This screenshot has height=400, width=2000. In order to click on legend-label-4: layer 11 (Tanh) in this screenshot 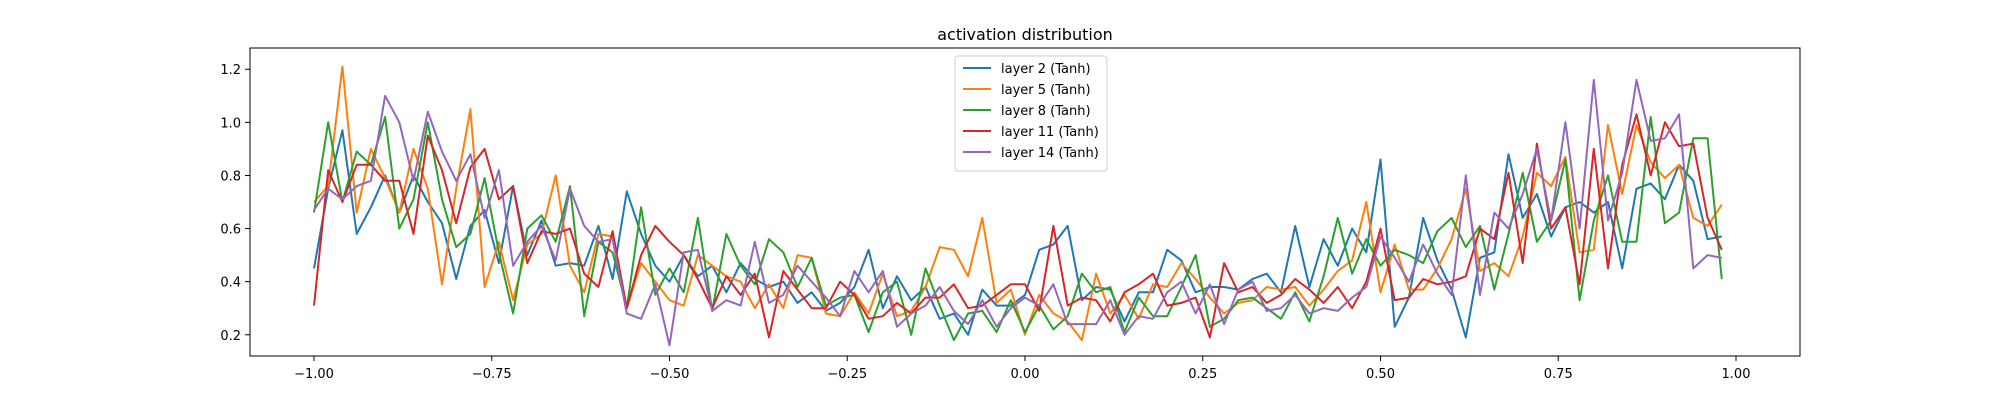, I will do `click(1050, 132)`.